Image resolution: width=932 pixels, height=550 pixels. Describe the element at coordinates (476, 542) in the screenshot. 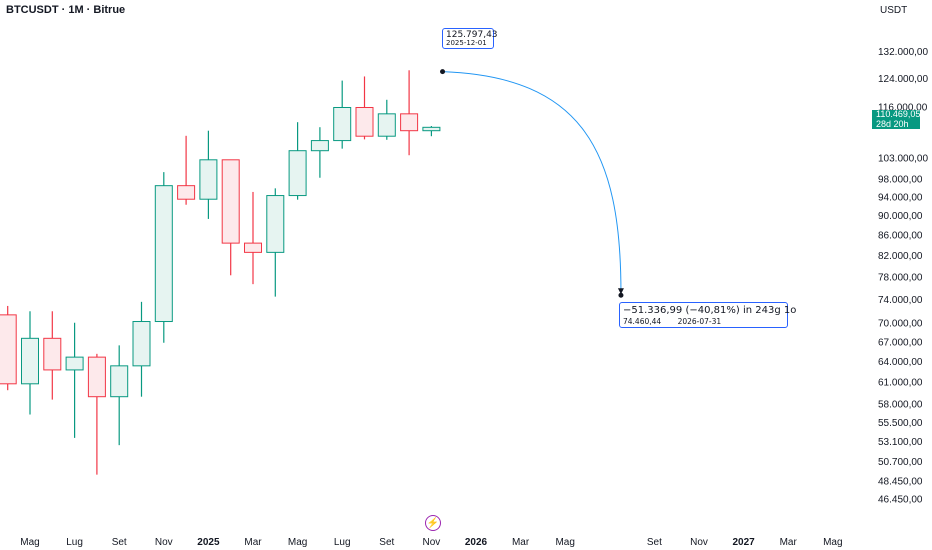

I see `x-tick-label: 2026` at that location.